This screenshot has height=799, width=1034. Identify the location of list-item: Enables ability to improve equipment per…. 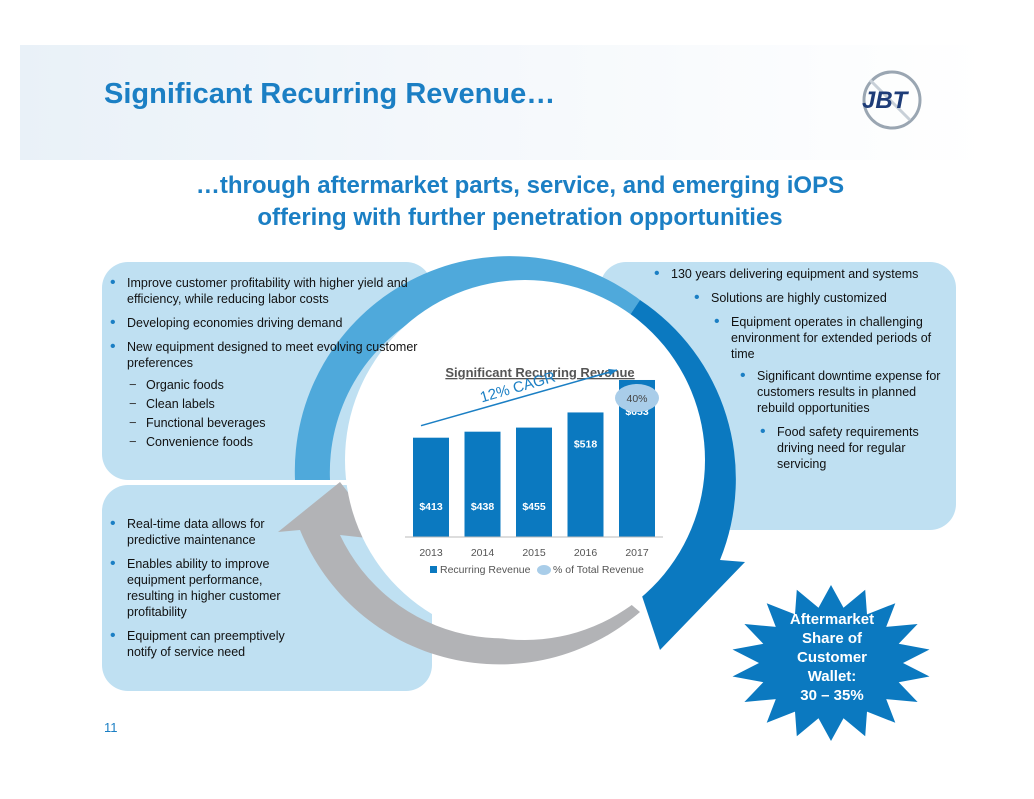
(208, 588).